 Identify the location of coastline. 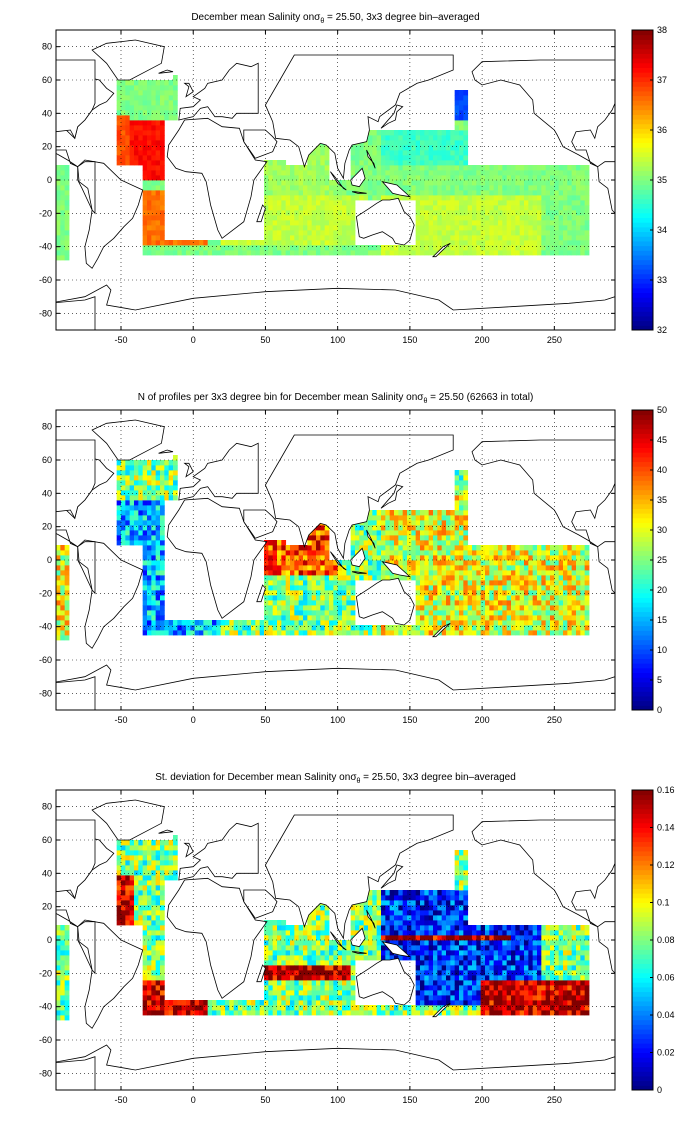
(76, 313).